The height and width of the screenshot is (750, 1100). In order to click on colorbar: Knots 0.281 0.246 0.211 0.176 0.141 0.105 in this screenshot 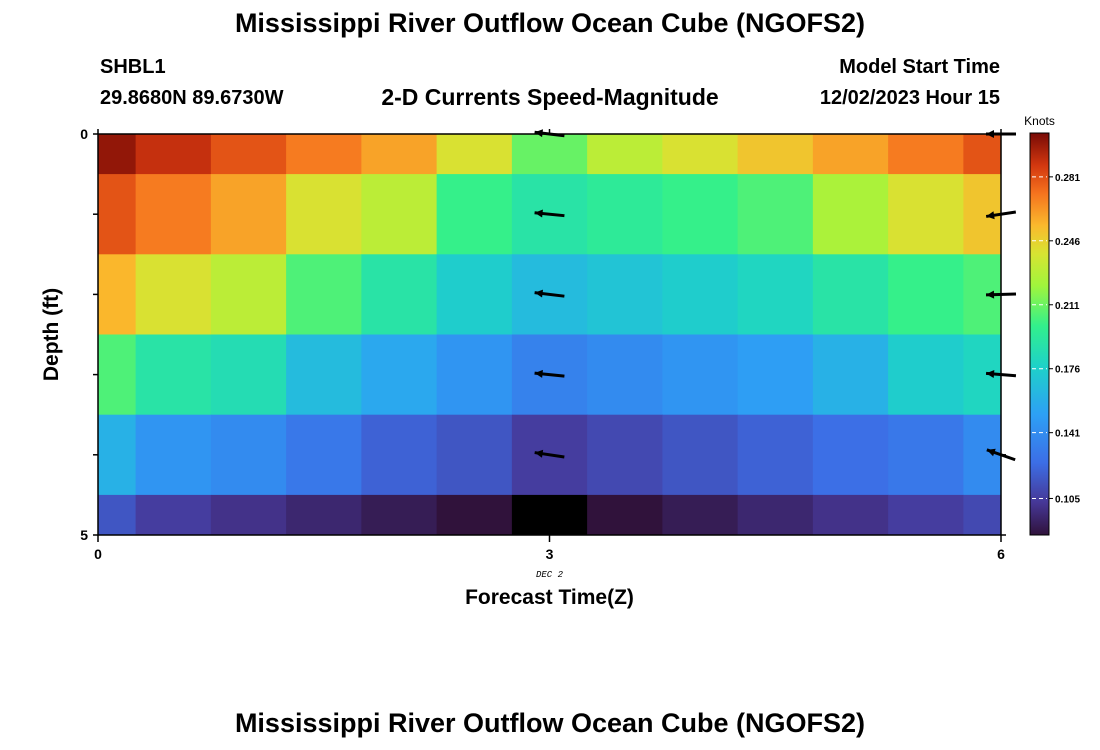, I will do `click(1052, 325)`.